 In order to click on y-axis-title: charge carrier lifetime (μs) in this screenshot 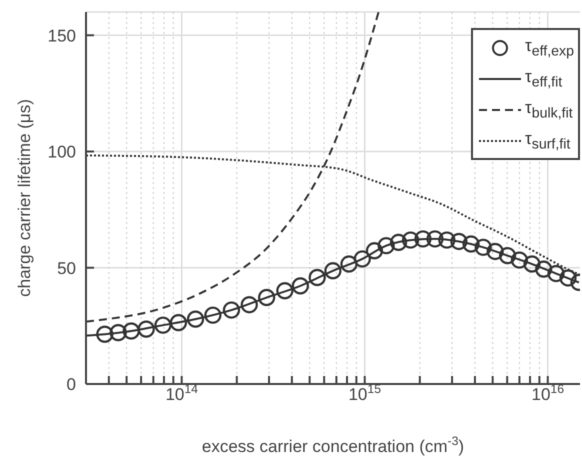, I will do `click(24, 198)`.